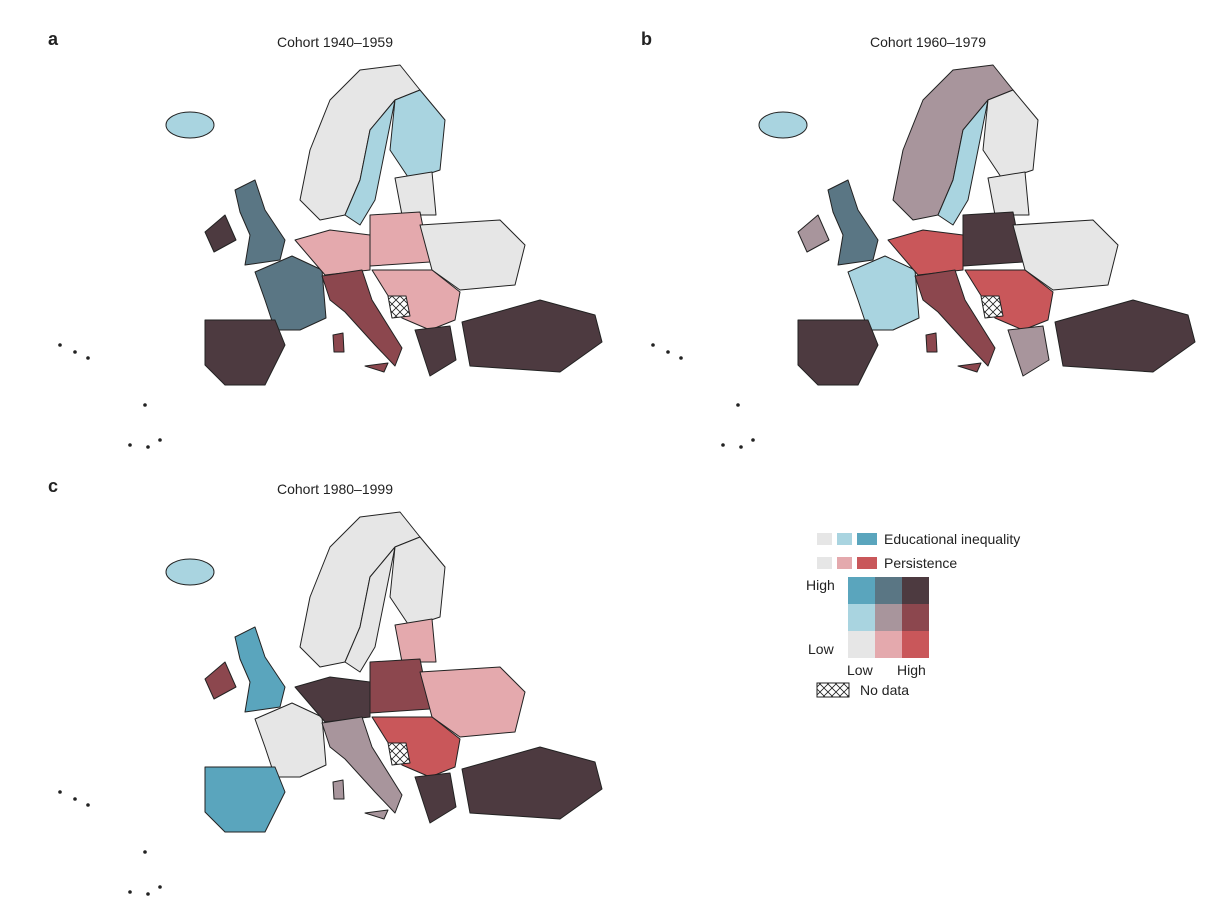  I want to click on panel-label: b, so click(646, 39).